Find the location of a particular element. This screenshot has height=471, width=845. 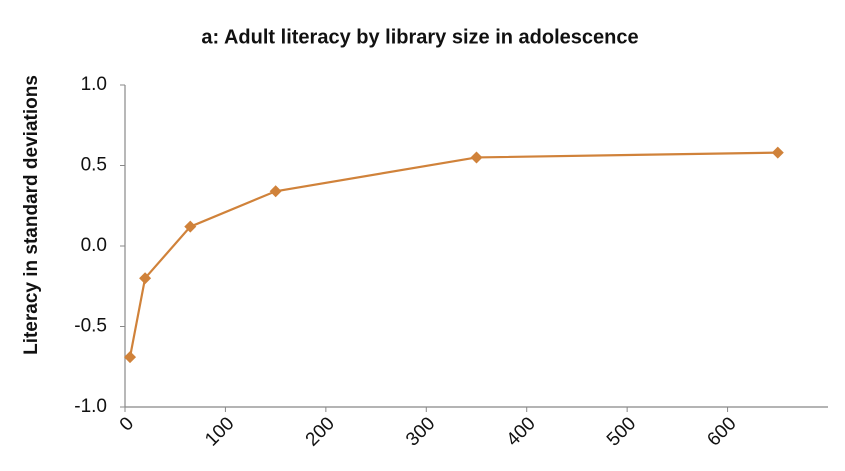

x-tick-label: 500 is located at coordinates (621, 431).